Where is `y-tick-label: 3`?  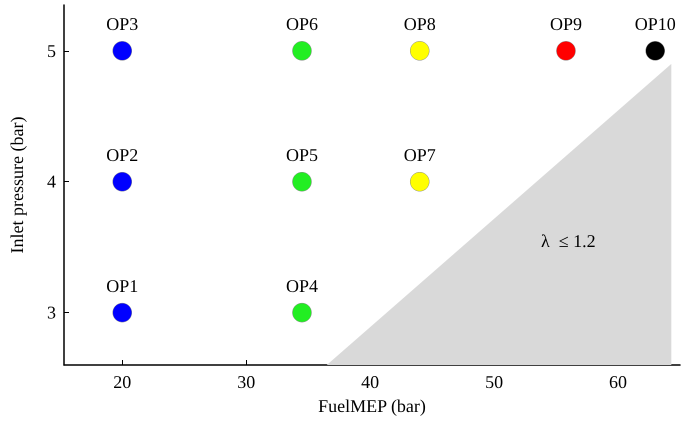
y-tick-label: 3 is located at coordinates (51, 312).